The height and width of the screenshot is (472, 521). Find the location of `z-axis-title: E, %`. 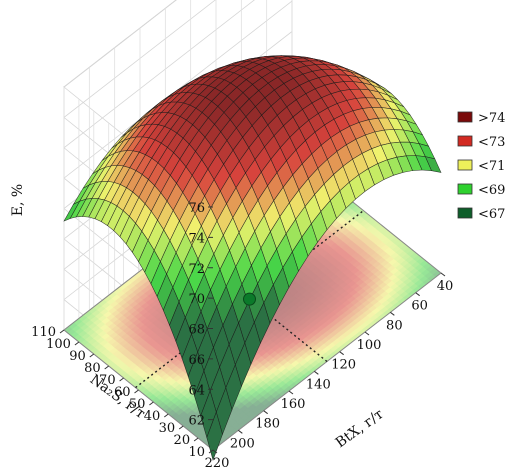

z-axis-title: E, % is located at coordinates (18, 200).